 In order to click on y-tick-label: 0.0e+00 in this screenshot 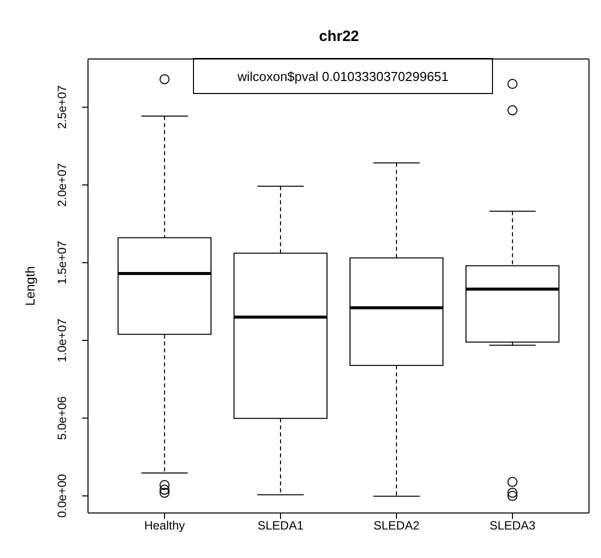, I will do `click(62, 496)`.